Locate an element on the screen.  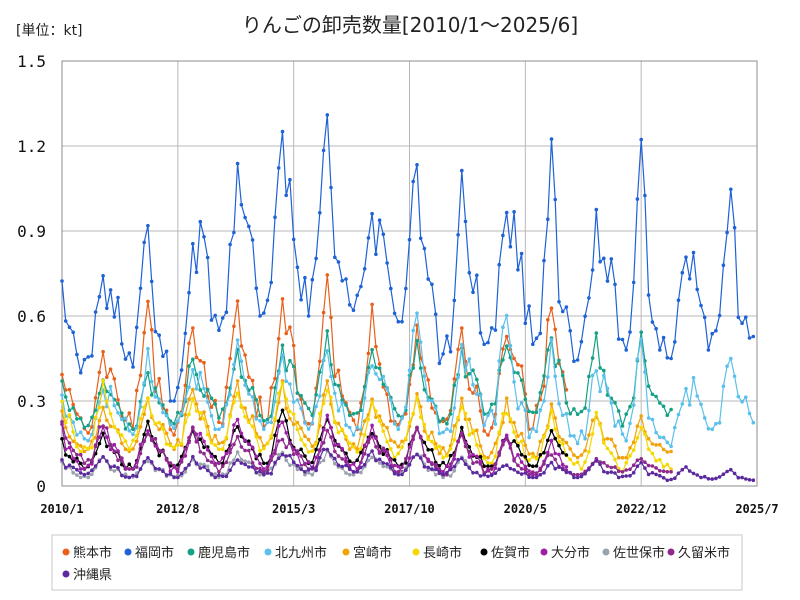
legend-item: 佐賀市 is located at coordinates (505, 553).